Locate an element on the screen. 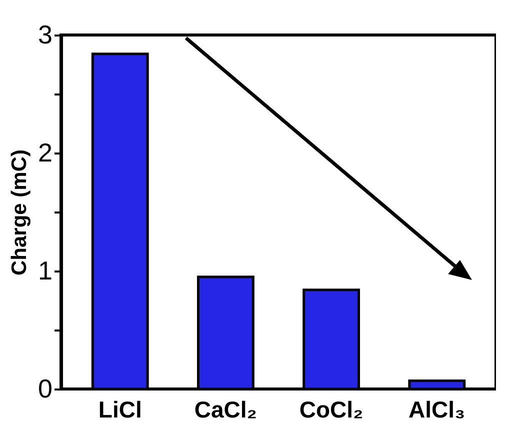  x-tick-label: AlCl₃ is located at coordinates (437, 409).